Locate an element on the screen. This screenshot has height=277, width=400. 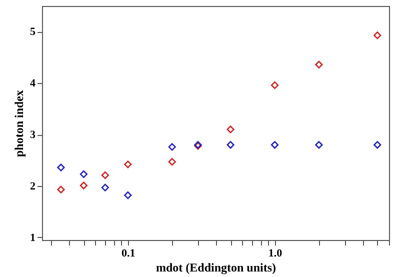
x-axis-title: mdot (Eddington units) is located at coordinates (216, 267).